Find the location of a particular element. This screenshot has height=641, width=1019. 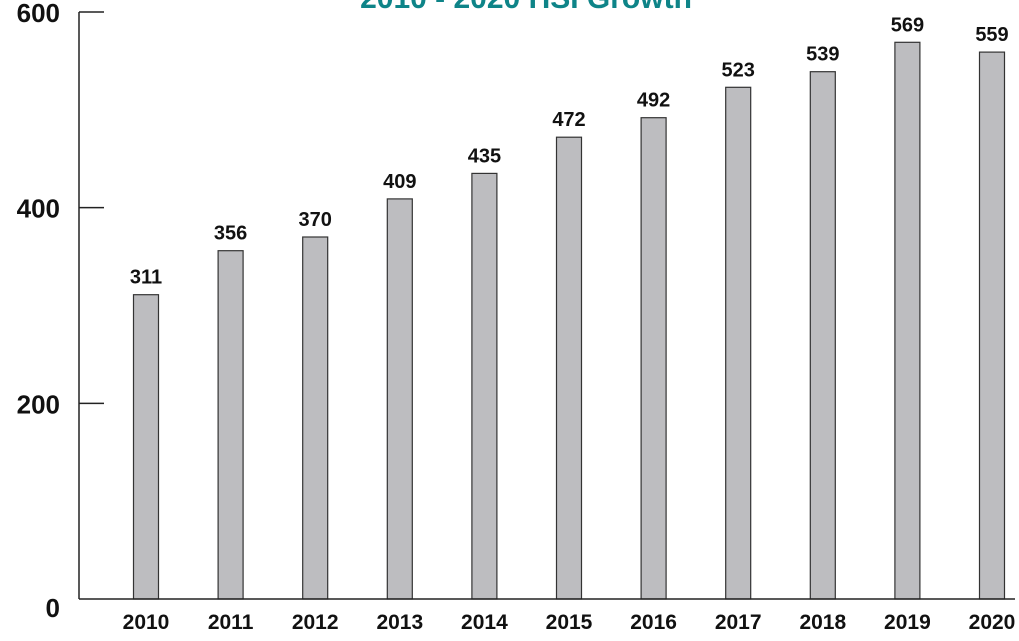

bar-2019 is located at coordinates (907, 320).